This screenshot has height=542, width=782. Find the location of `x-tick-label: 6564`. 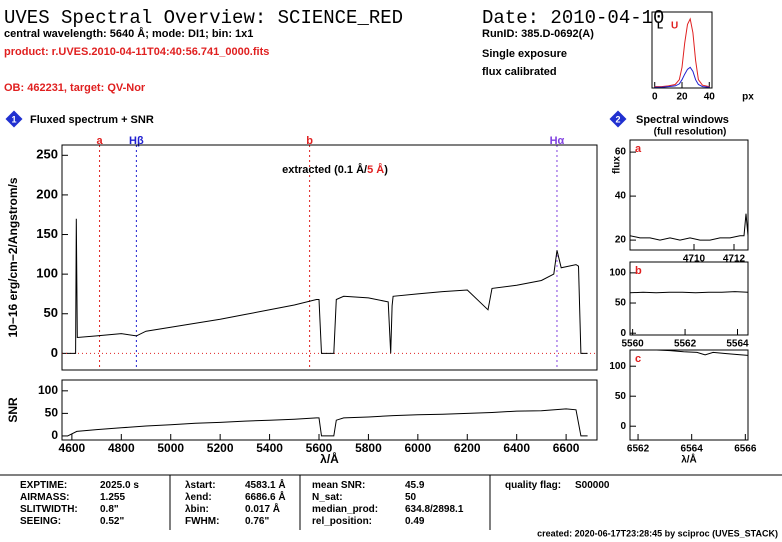

x-tick-label: 6564 is located at coordinates (692, 449).